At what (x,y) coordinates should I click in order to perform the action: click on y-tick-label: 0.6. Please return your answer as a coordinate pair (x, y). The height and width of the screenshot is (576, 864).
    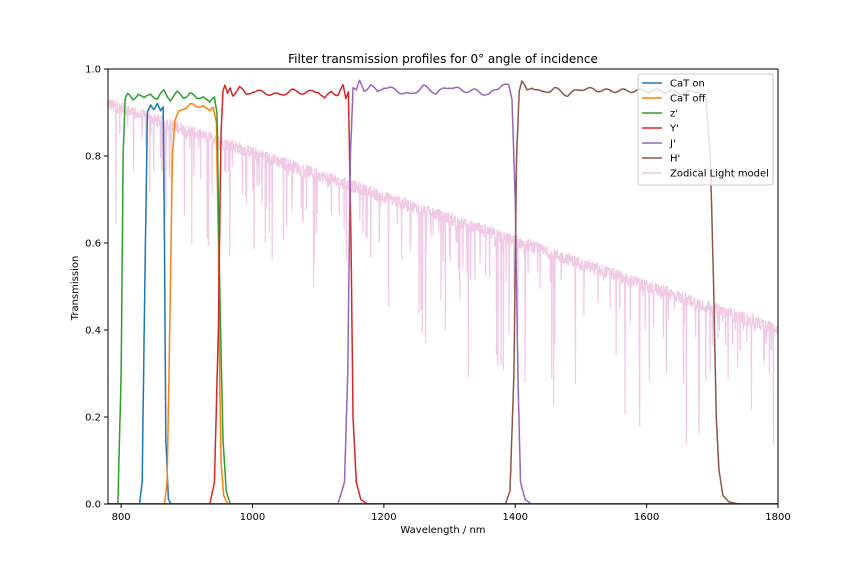
    Looking at the image, I should click on (93, 244).